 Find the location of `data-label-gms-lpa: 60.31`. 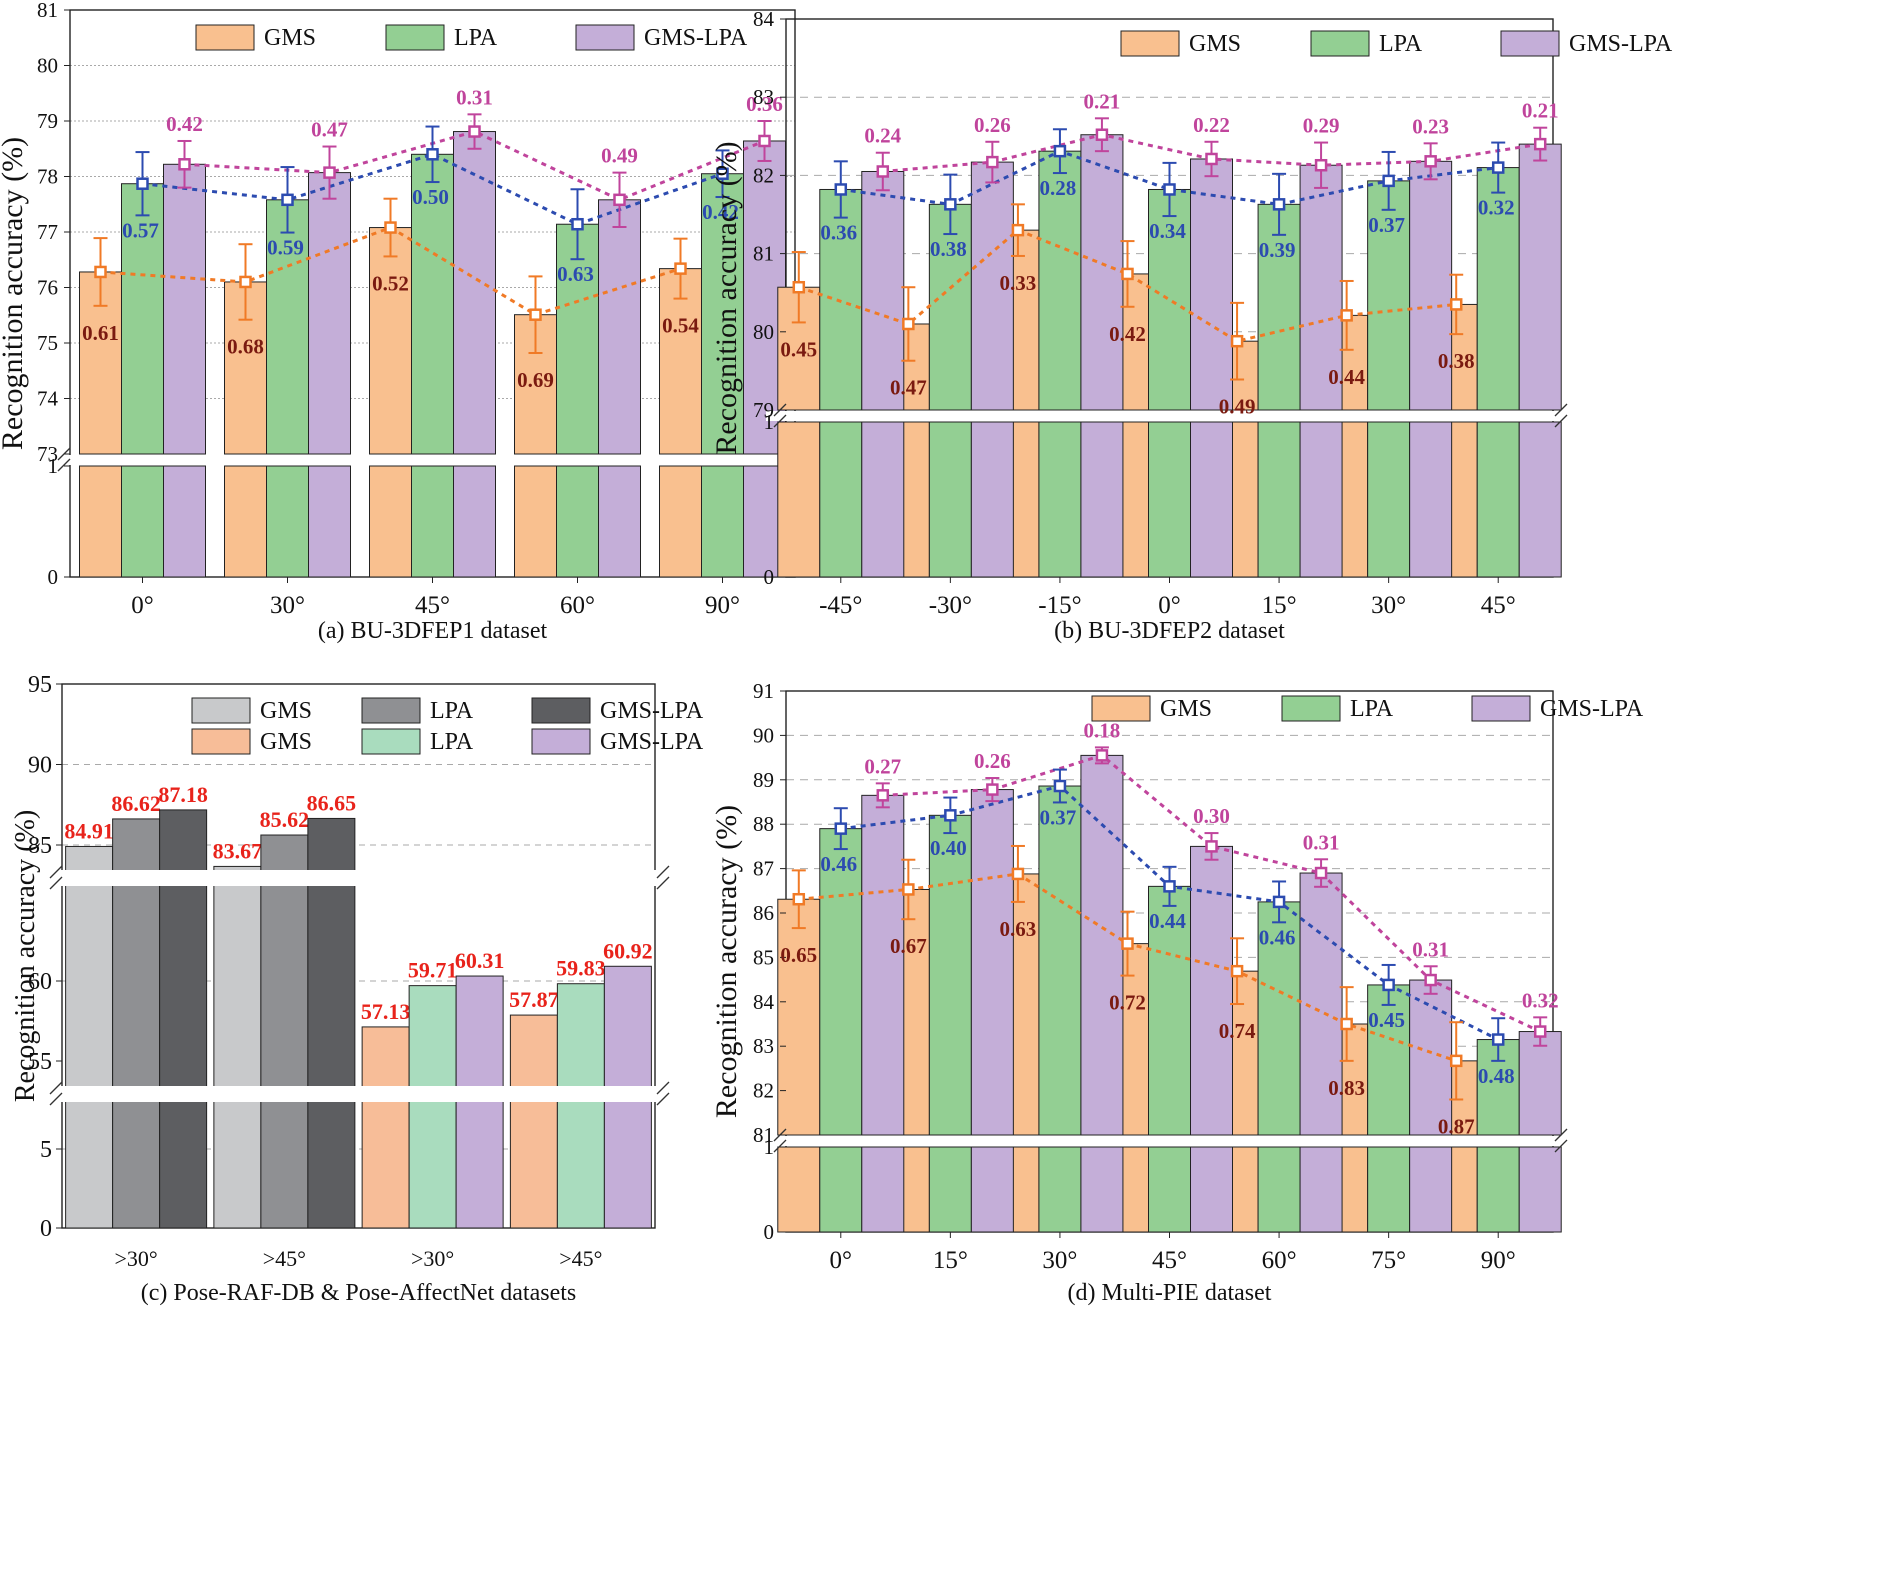

data-label-gms-lpa: 60.31 is located at coordinates (480, 960).